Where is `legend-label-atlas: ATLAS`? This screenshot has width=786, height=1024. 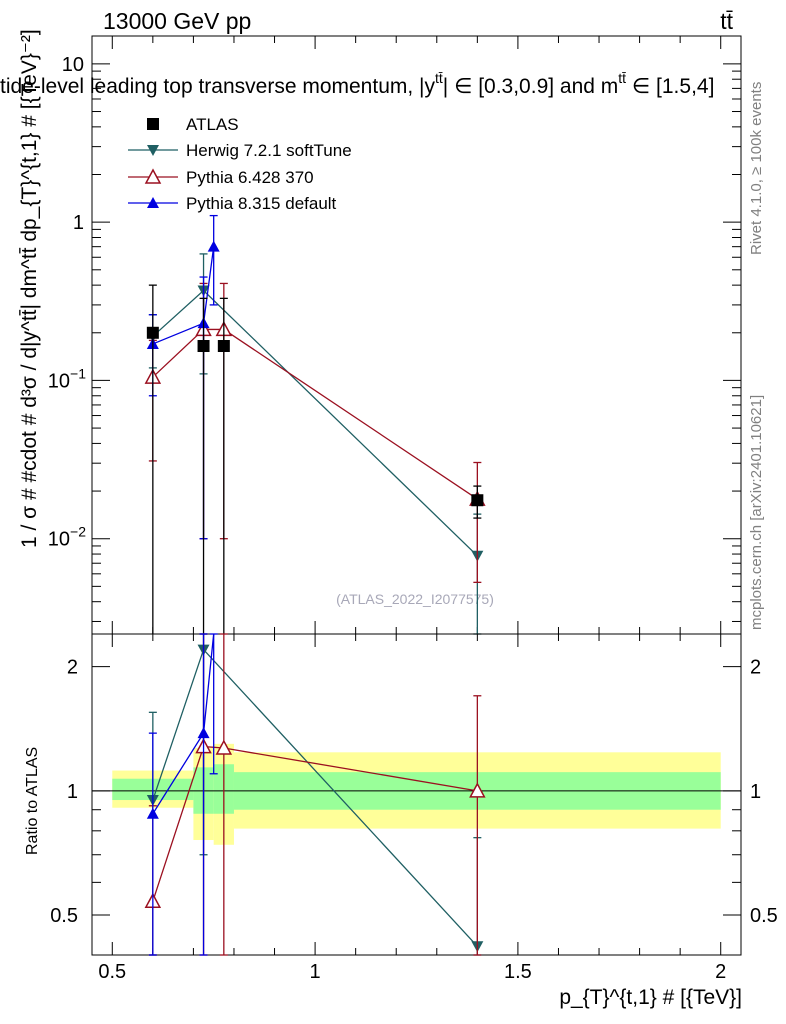 legend-label-atlas: ATLAS is located at coordinates (212, 124).